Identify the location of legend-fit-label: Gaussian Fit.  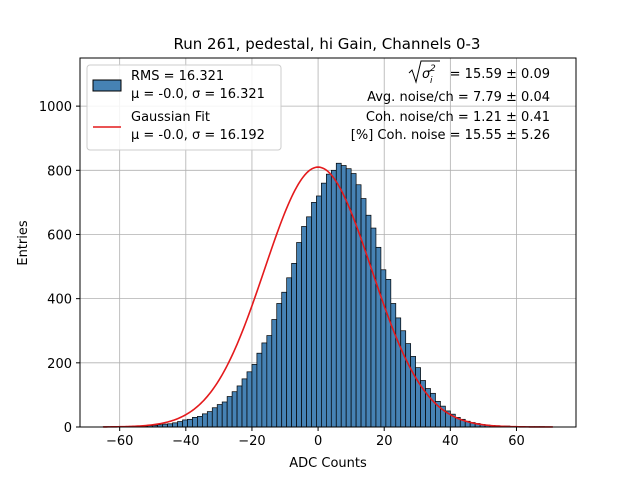
(170, 117).